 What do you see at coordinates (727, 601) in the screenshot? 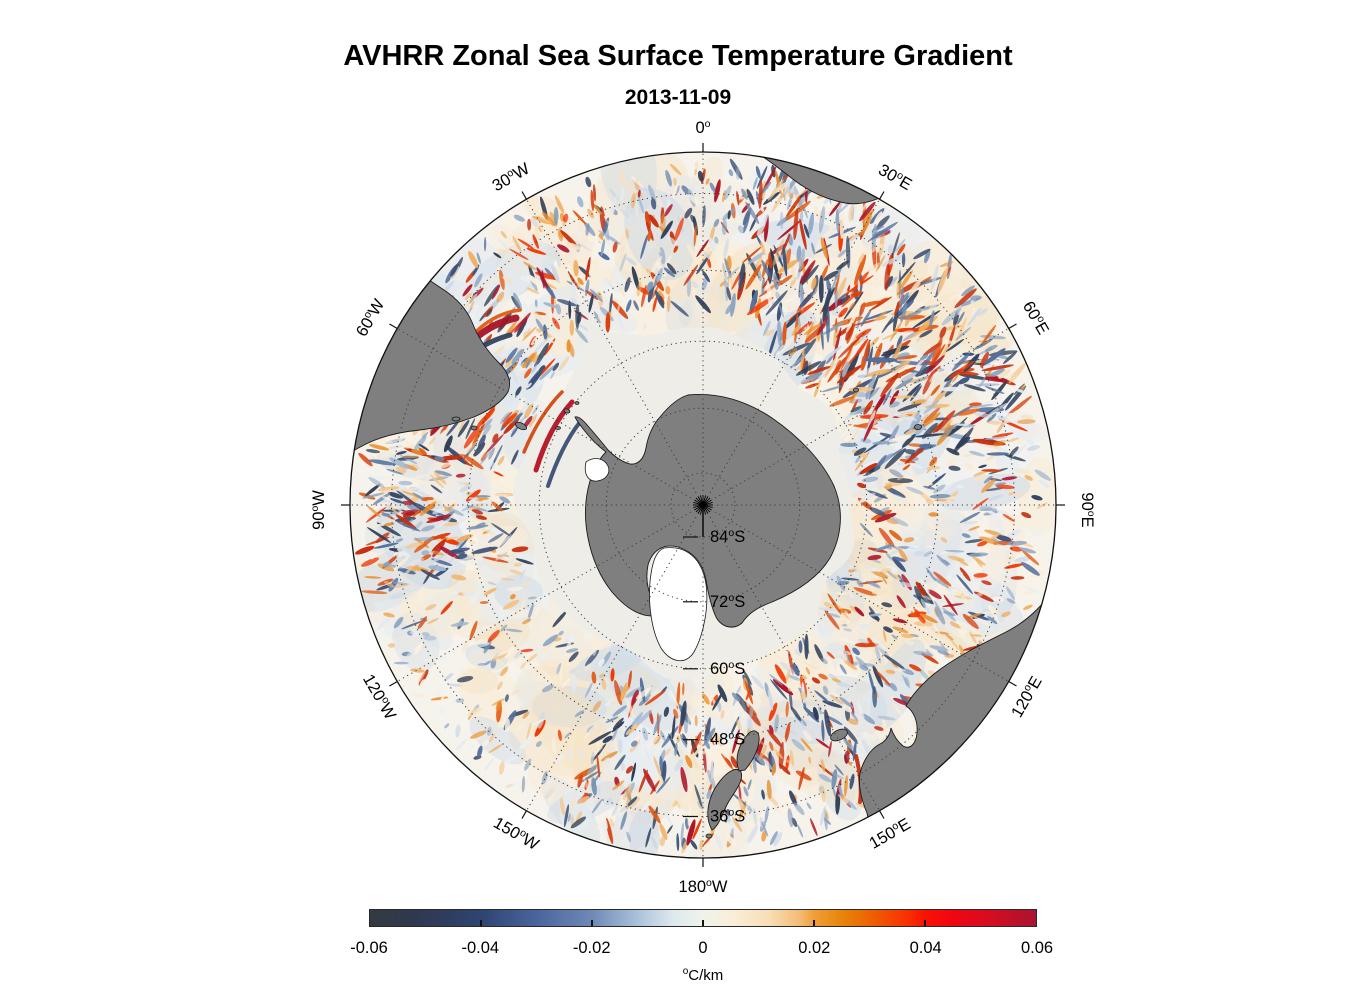
I see `parallel-label-72S: 72oS` at bounding box center [727, 601].